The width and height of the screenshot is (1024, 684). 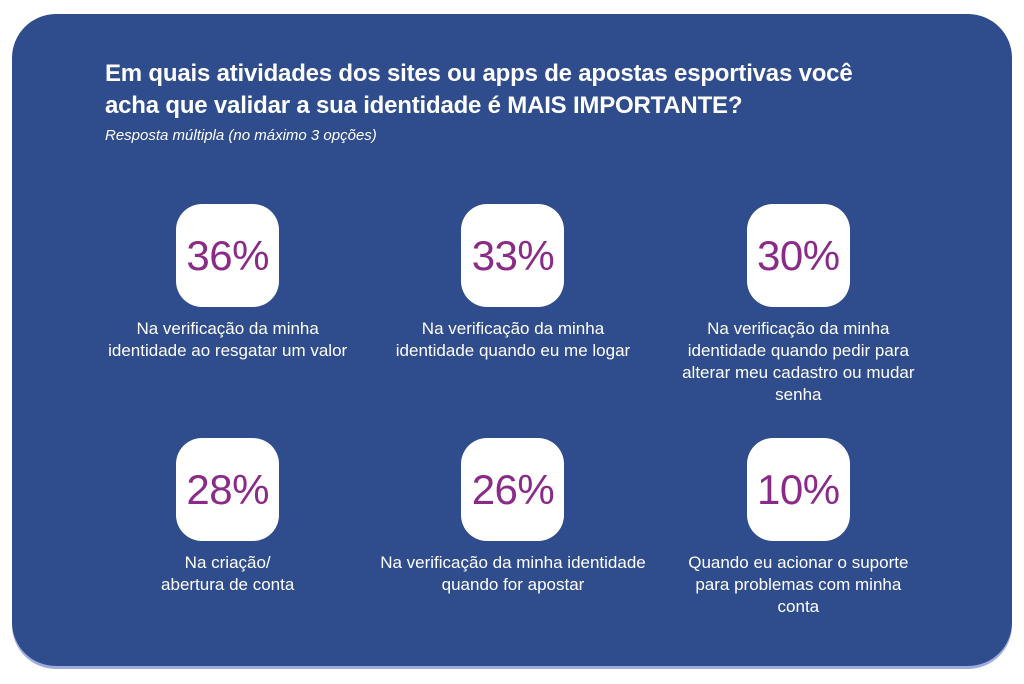 I want to click on stat-value: 33%, so click(x=513, y=255).